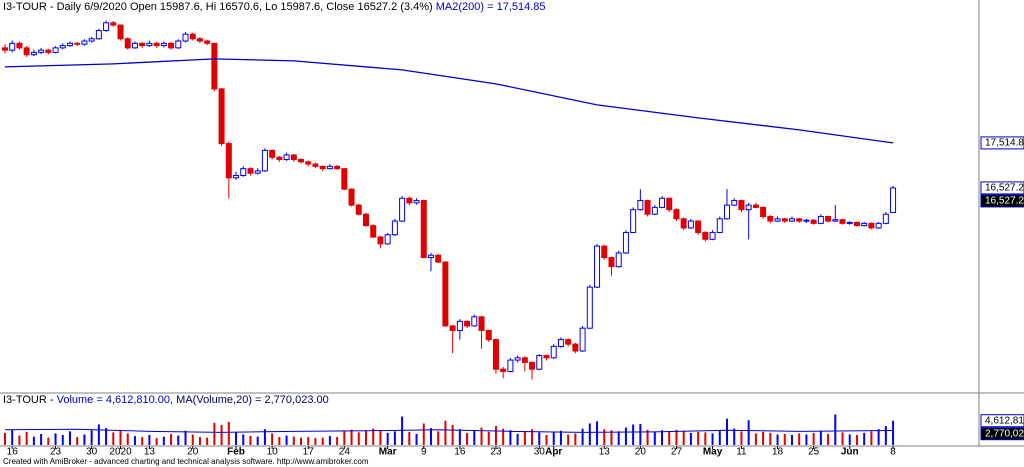 This screenshot has height=467, width=1024. What do you see at coordinates (424, 452) in the screenshot?
I see `x-tick-label: 9` at bounding box center [424, 452].